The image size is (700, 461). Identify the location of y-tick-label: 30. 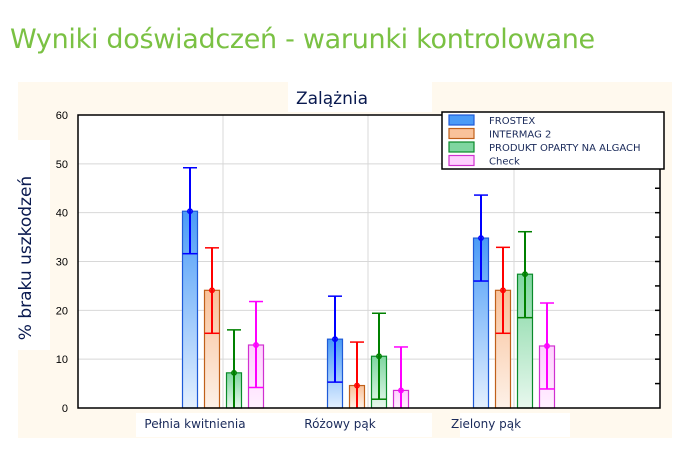
(62, 263).